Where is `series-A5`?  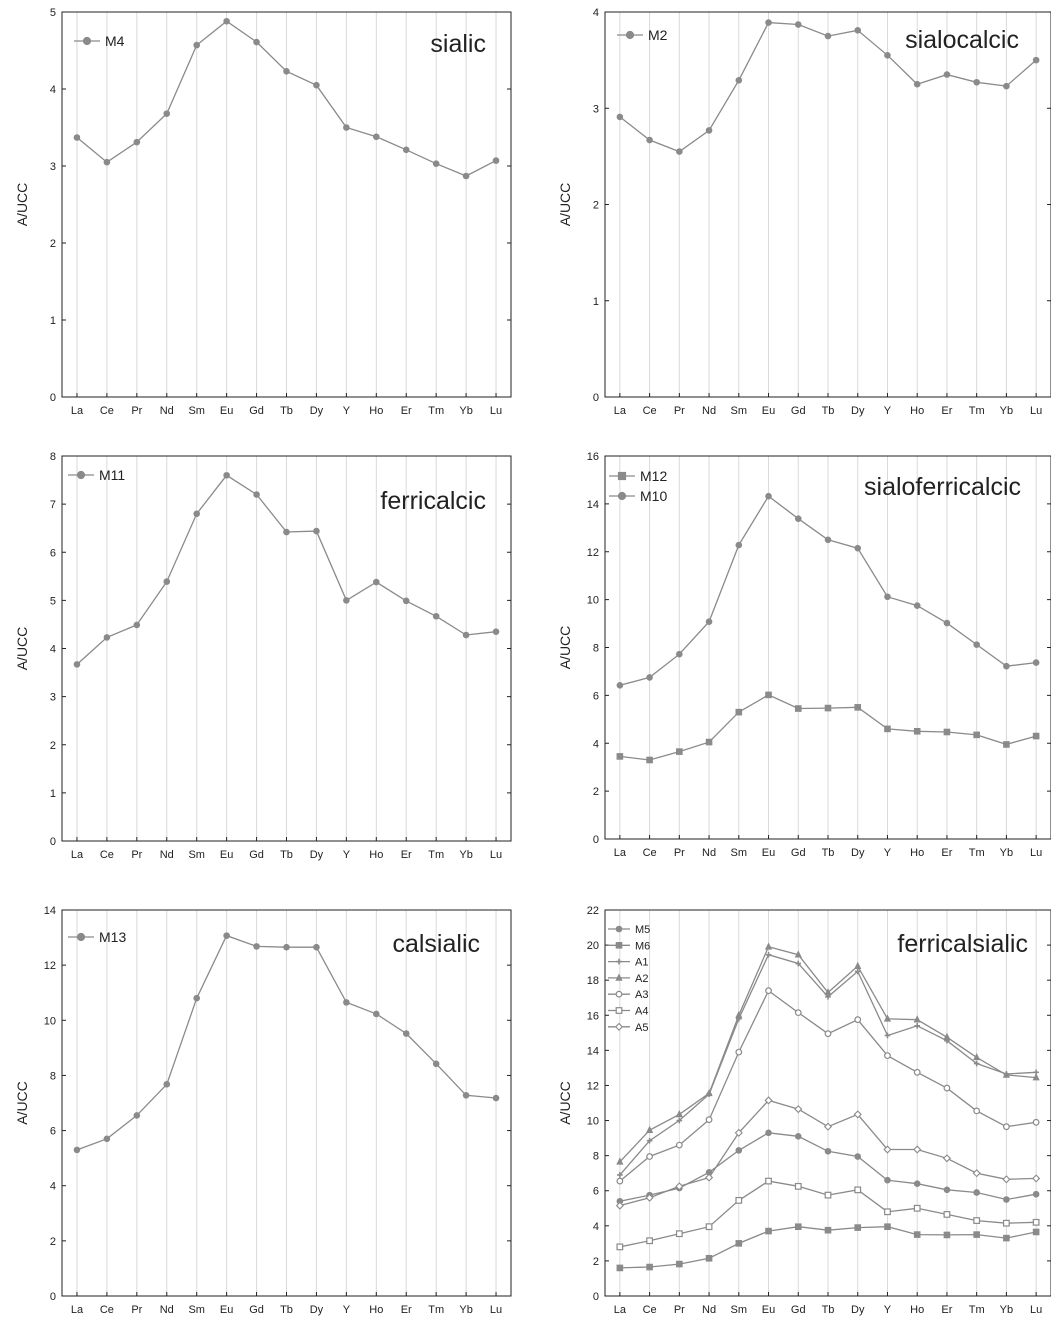
series-A5 is located at coordinates (828, 1153).